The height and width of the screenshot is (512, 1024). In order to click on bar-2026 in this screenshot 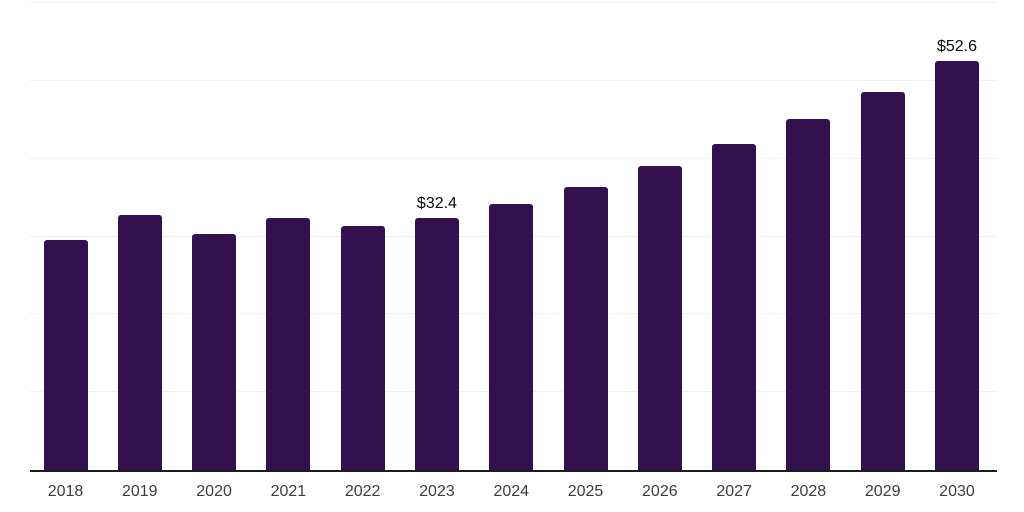, I will do `click(659, 318)`.